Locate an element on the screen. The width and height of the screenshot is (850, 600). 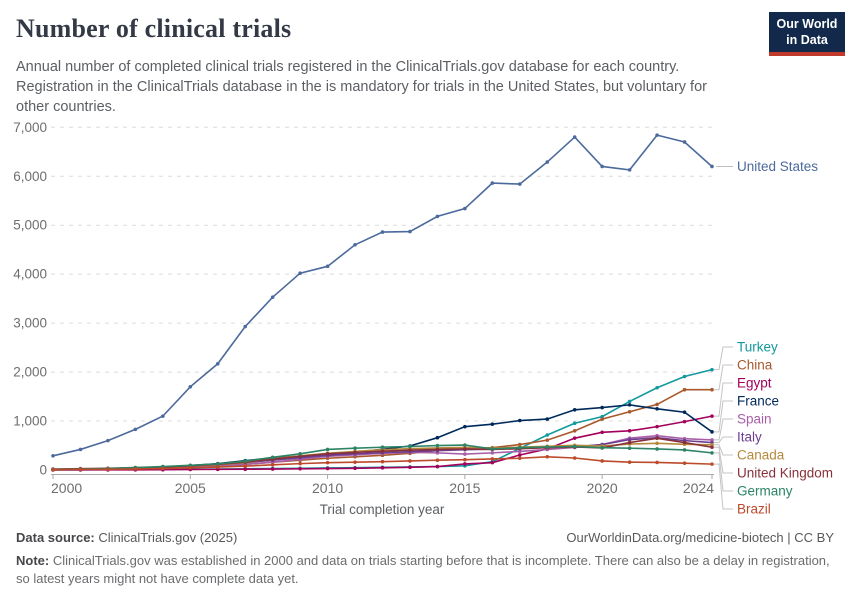
page-title: Number of clinical trials is located at coordinates (154, 28).